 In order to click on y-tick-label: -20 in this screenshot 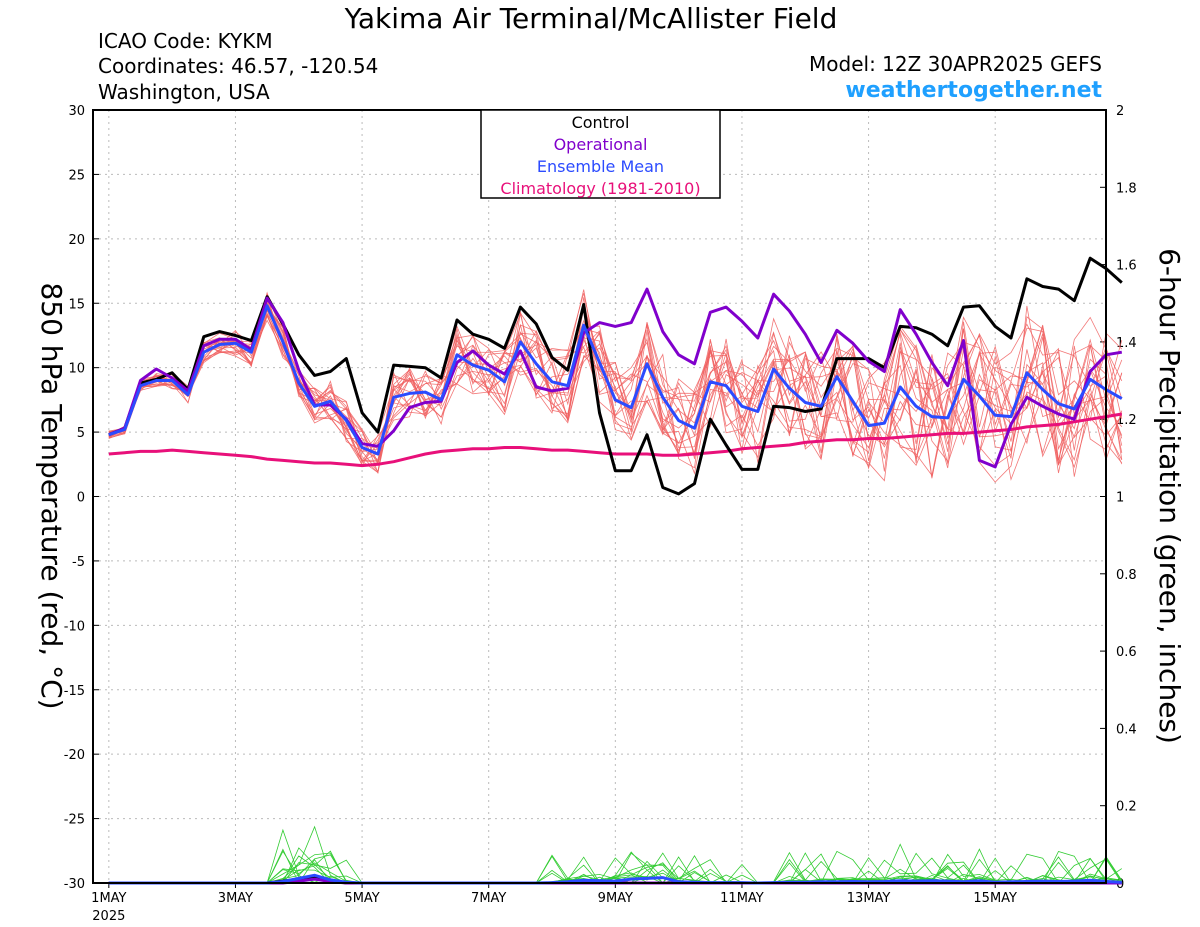, I will do `click(74, 755)`.